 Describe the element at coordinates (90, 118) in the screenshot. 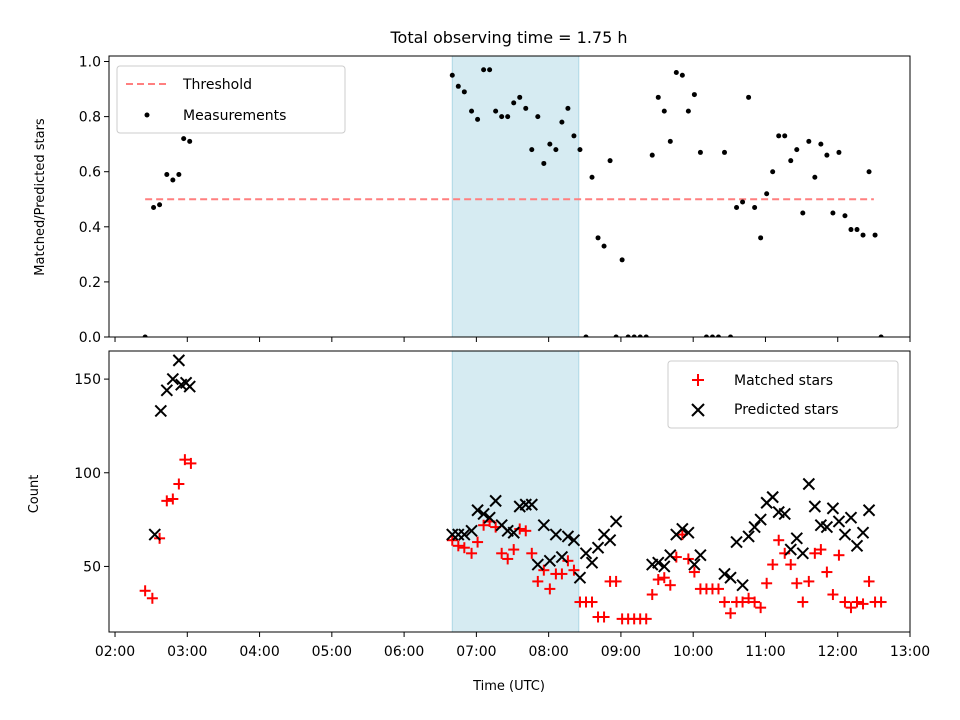

I see `top-y-tick-label: 0.8` at that location.